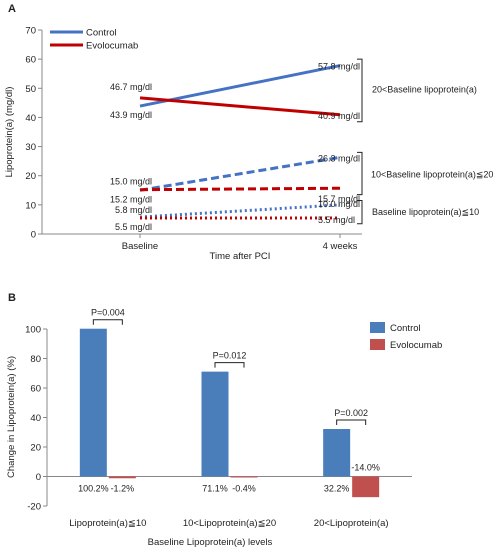 The height and width of the screenshot is (550, 499). What do you see at coordinates (38, 477) in the screenshot?
I see `panel-b-y-tick-label: 0` at bounding box center [38, 477].